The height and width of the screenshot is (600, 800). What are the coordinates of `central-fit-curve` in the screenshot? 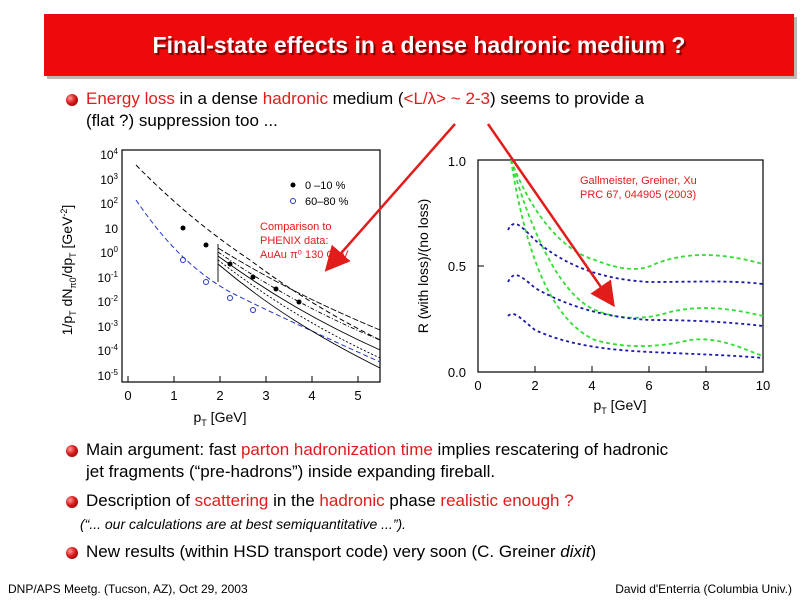 It's located at (258, 252).